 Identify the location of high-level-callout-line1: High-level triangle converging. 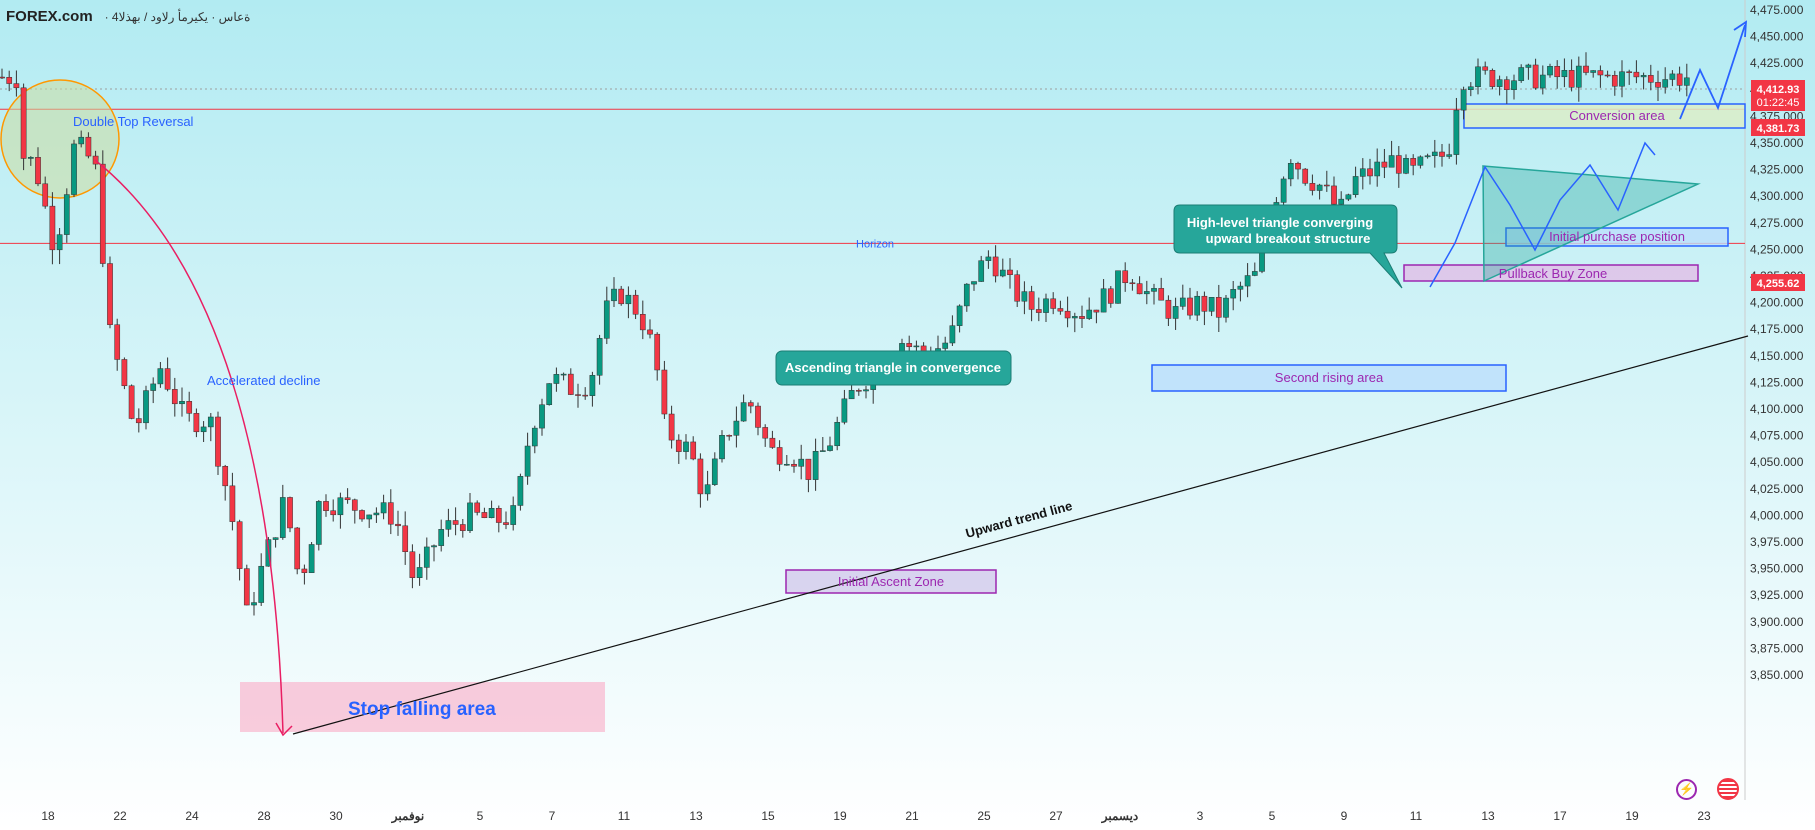
(1280, 222).